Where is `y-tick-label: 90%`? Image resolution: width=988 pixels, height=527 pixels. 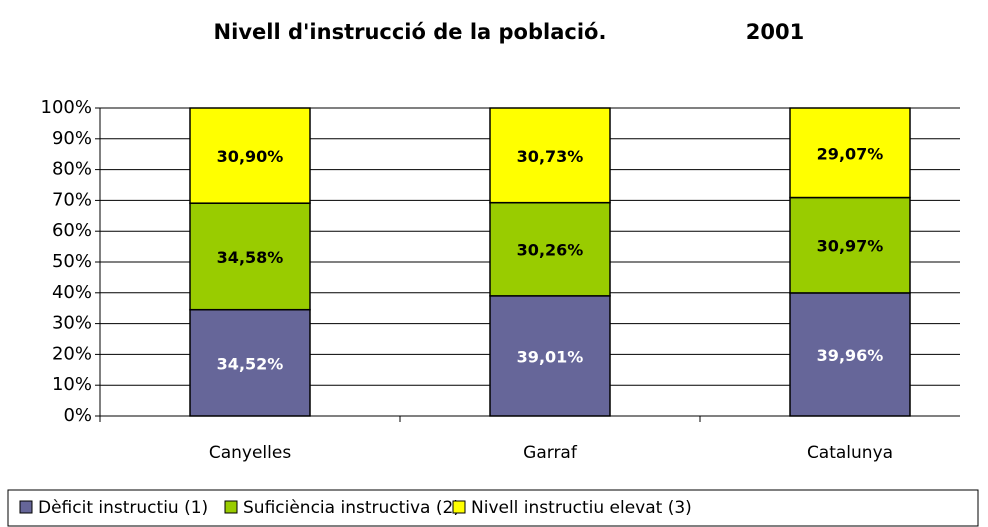
y-tick-label: 90% is located at coordinates (72, 138).